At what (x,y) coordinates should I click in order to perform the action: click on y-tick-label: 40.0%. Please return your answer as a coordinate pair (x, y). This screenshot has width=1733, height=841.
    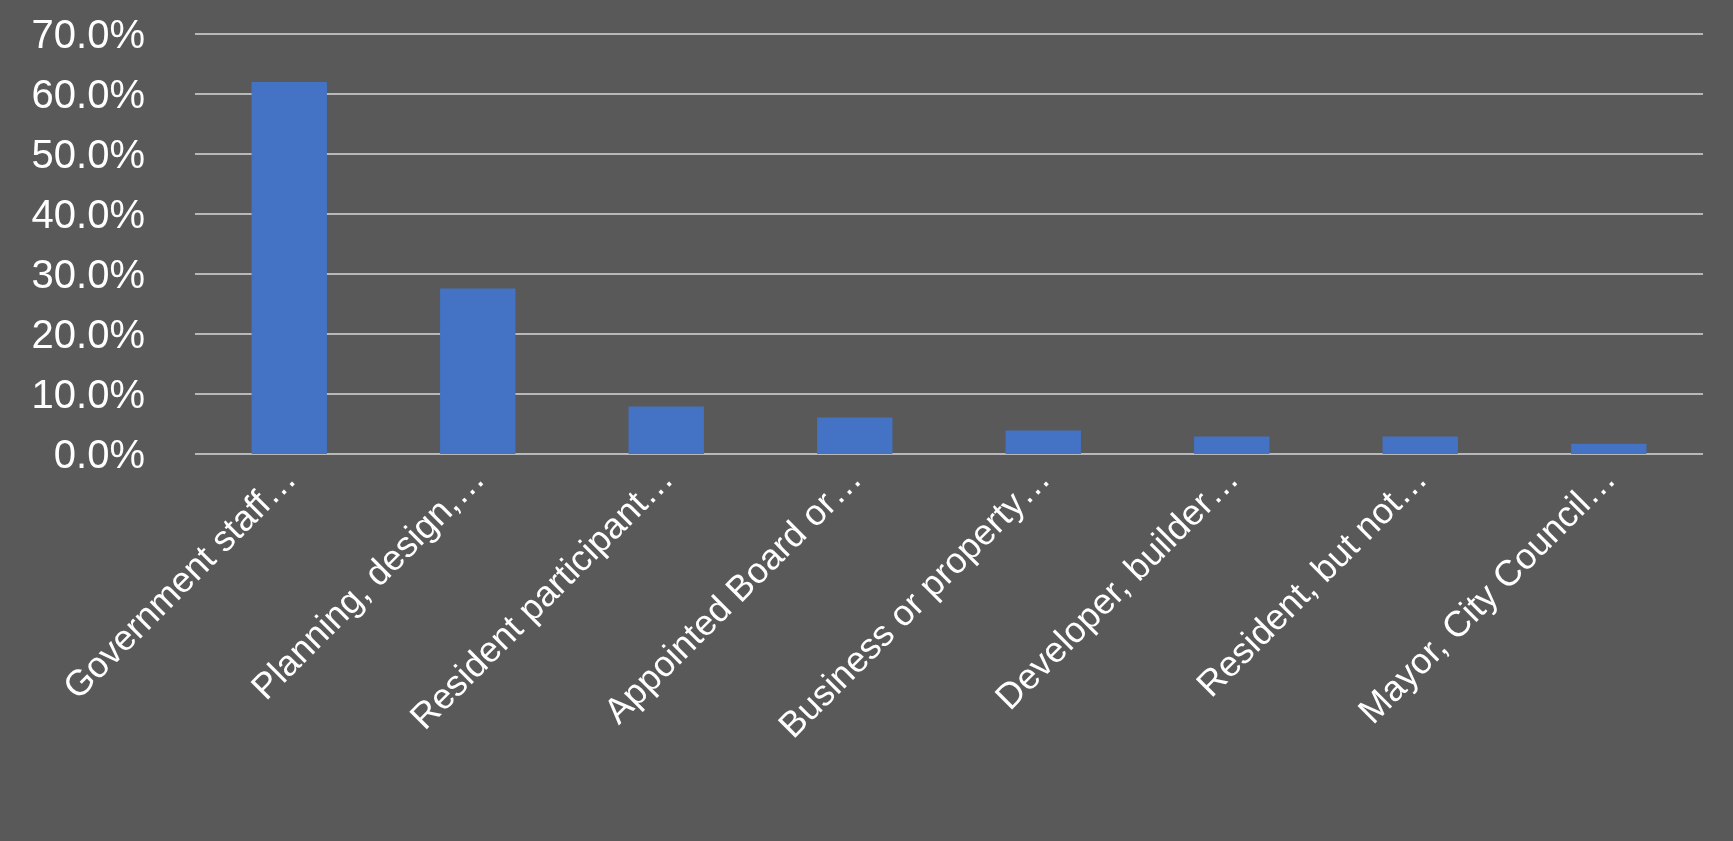
    Looking at the image, I should click on (88, 214).